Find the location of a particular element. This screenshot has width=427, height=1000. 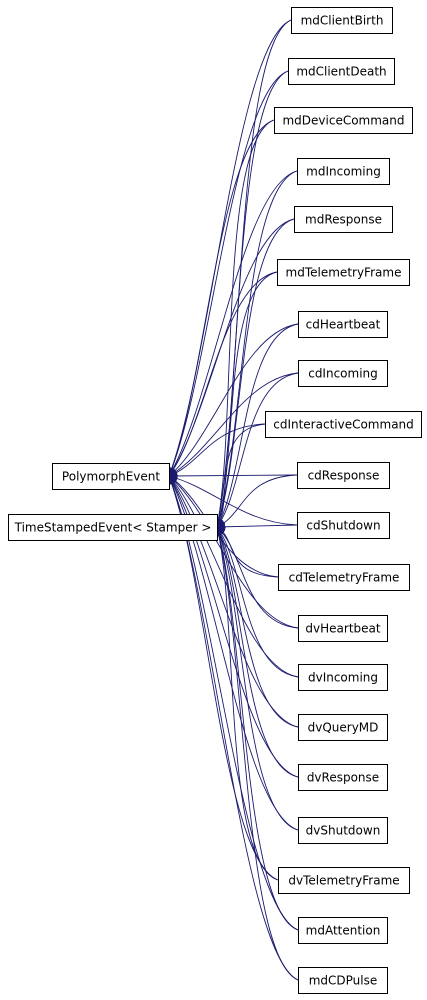

edge-dvQueryMD-to-timestamped is located at coordinates (257, 627).